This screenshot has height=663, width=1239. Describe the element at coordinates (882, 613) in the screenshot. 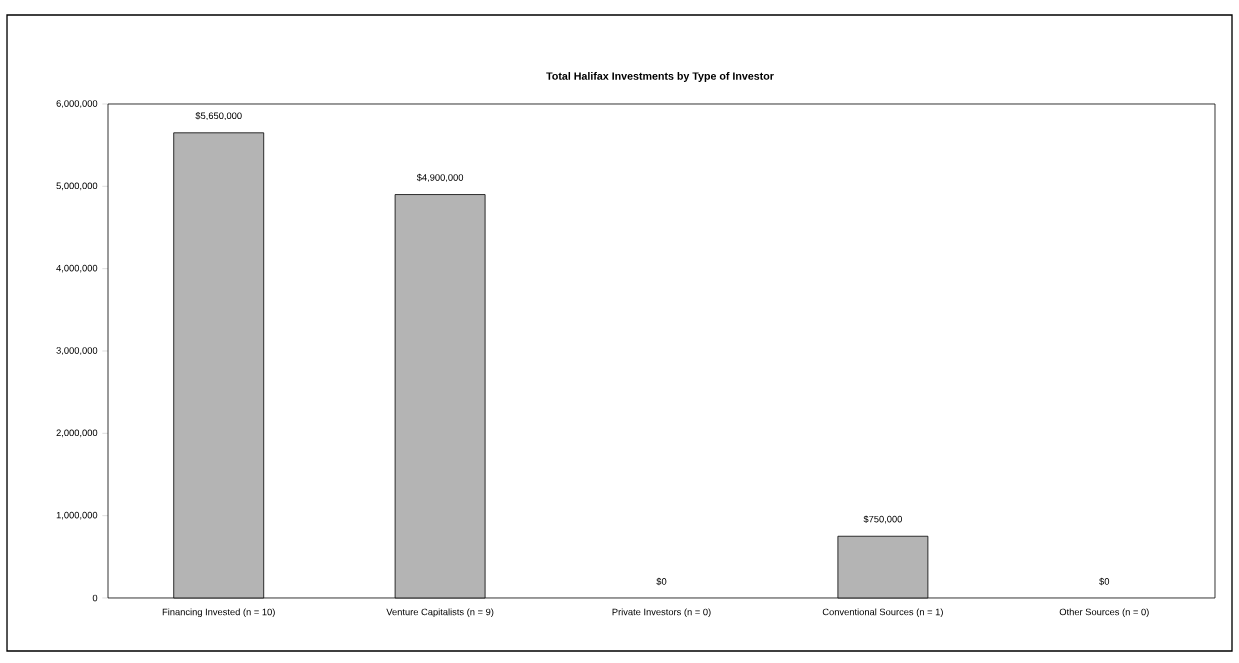

I see `x-tick-label: Conventional Sources (n = 1)` at that location.